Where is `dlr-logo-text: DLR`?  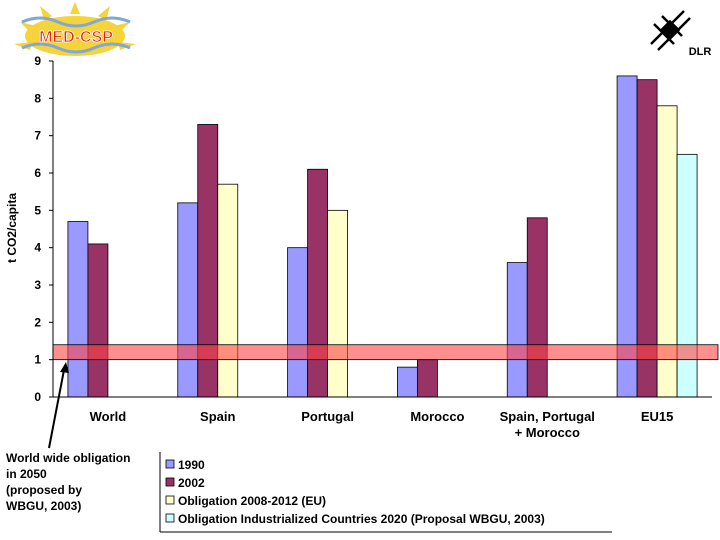
dlr-logo-text: DLR is located at coordinates (700, 52).